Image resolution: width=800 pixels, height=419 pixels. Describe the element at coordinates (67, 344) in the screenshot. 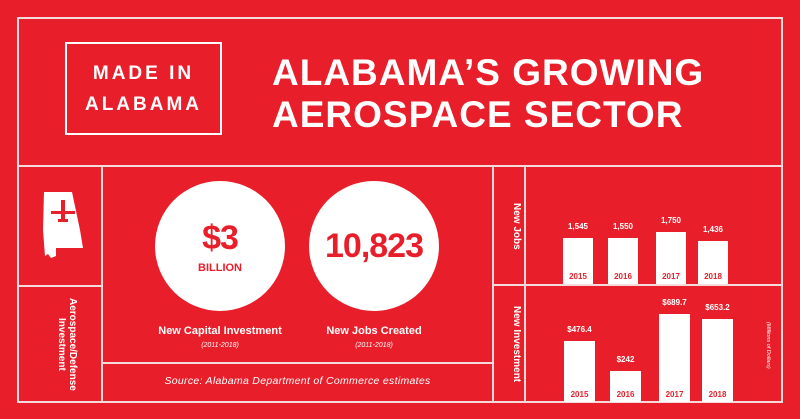

I see `sector-label: Aerospace/Defense Investment` at that location.